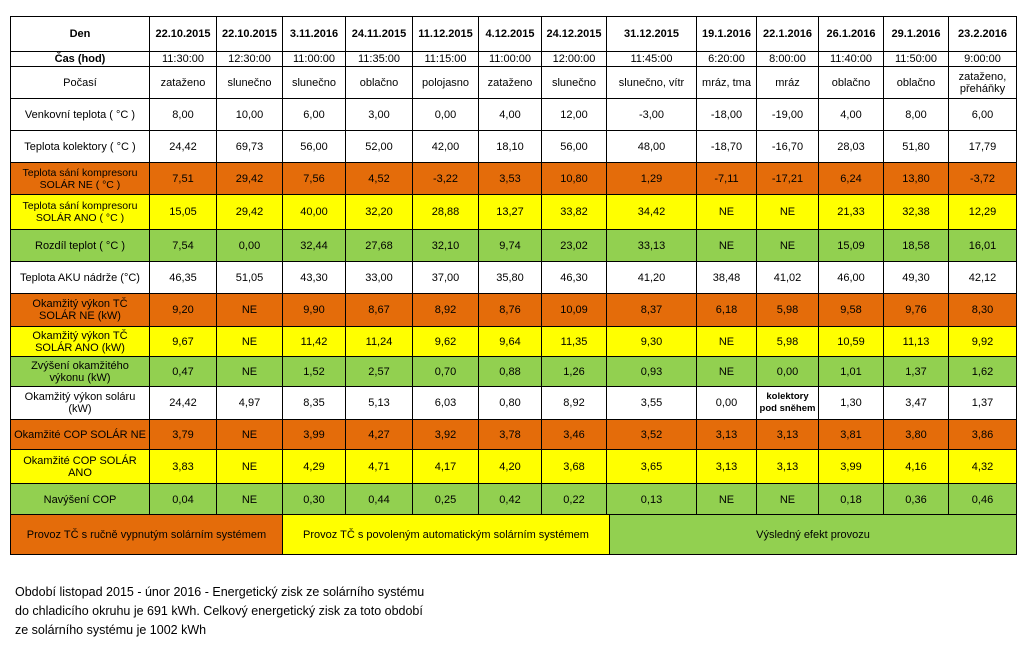 This screenshot has height=659, width=1025. Describe the element at coordinates (510, 341) in the screenshot. I see `value-cell: 9,64` at that location.